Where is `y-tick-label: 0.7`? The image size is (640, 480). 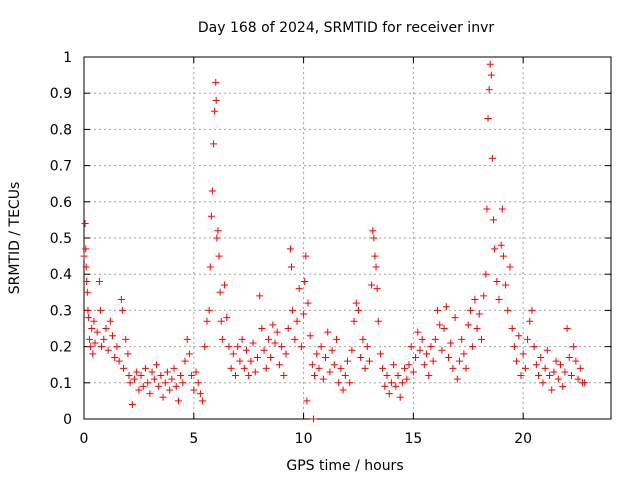
y-tick-label: 0.7 is located at coordinates (61, 167).